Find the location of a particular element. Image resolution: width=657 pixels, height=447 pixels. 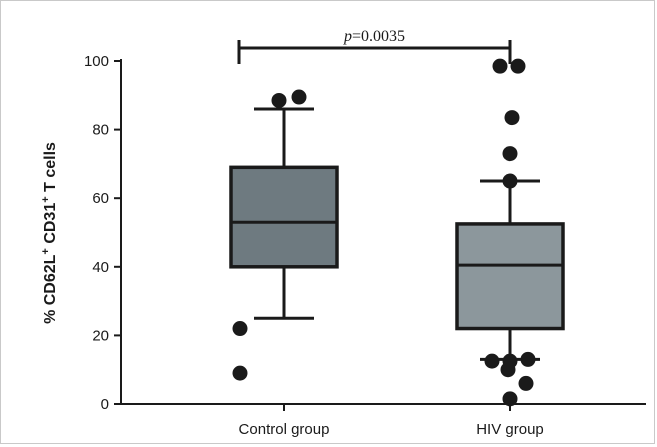

svg-text: % CD62L+ CD31+ T cells is located at coordinates (49, 233).